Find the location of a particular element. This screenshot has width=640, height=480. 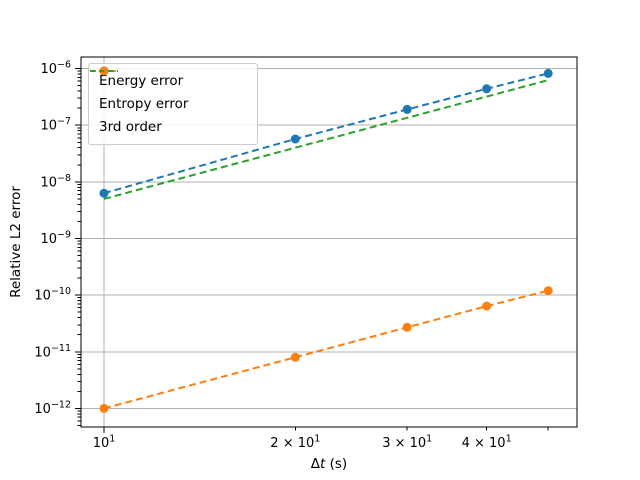

tick-label: 4 × 101 is located at coordinates (487, 443).